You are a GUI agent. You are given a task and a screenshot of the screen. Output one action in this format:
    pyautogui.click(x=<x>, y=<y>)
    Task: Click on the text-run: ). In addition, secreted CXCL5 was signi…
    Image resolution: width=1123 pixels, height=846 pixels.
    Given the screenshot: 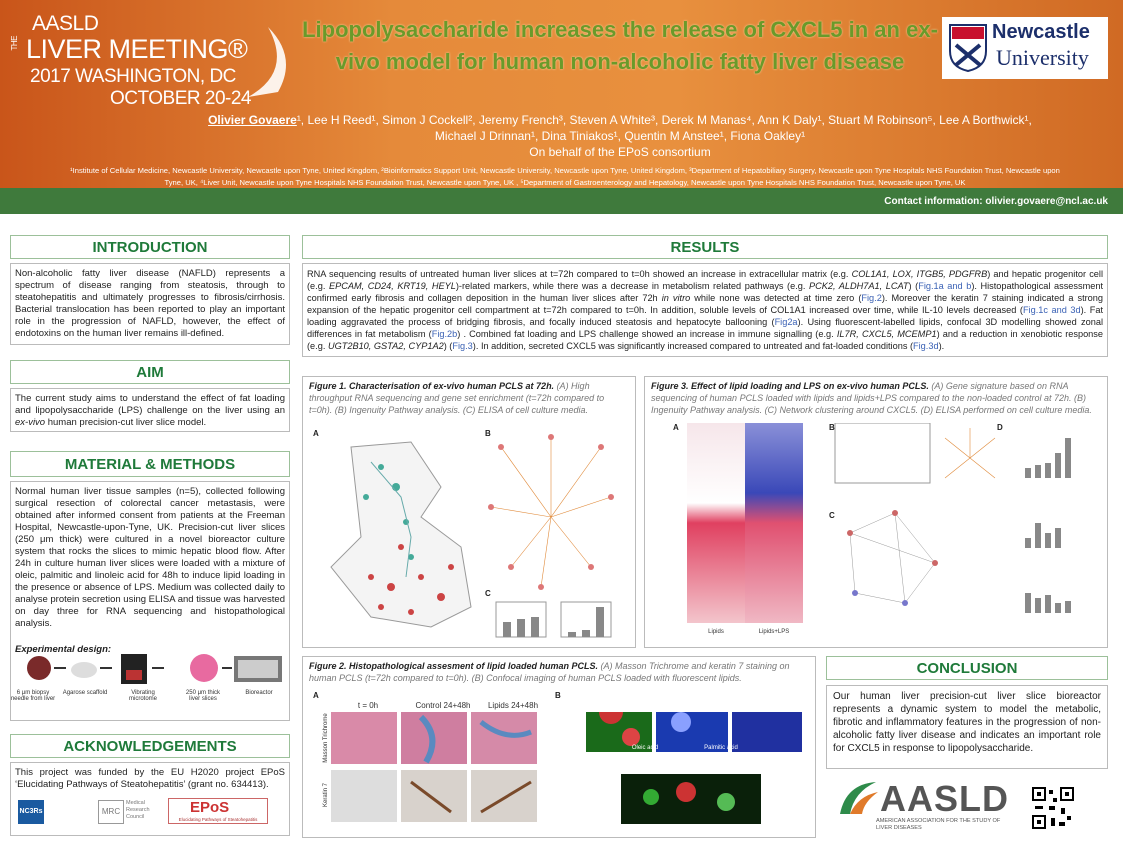 What is the action you would take?
    pyautogui.click(x=693, y=346)
    